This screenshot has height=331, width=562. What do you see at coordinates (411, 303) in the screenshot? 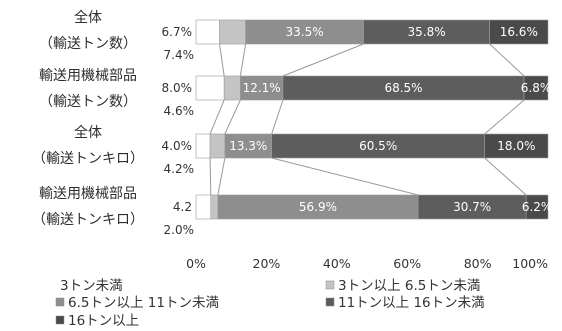
I see `legend-label: 11トン以上 16トン未満` at bounding box center [411, 303].